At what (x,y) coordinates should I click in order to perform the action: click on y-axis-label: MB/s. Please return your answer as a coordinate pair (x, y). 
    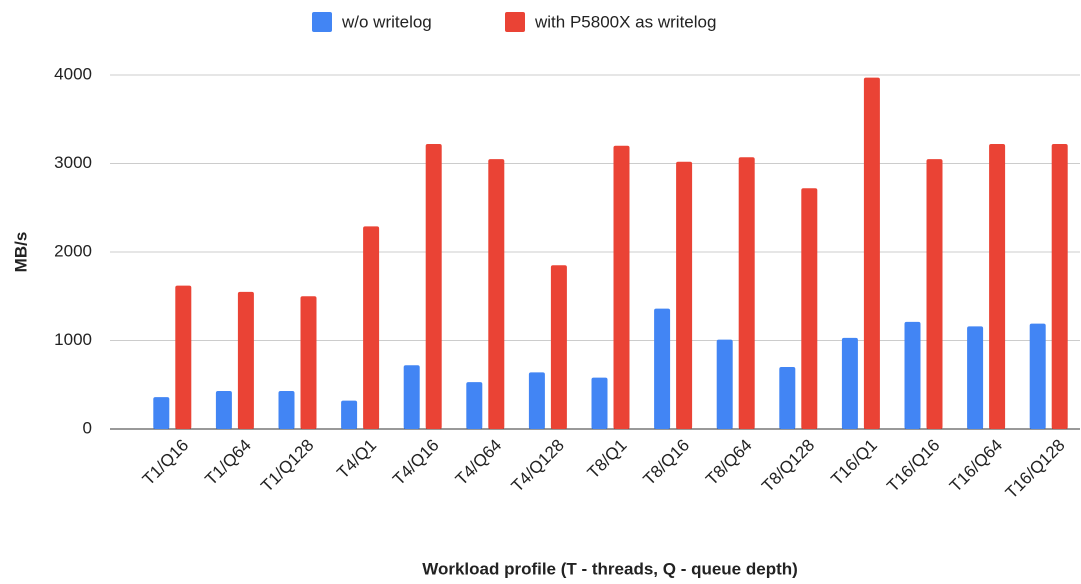
    Looking at the image, I should click on (20, 252).